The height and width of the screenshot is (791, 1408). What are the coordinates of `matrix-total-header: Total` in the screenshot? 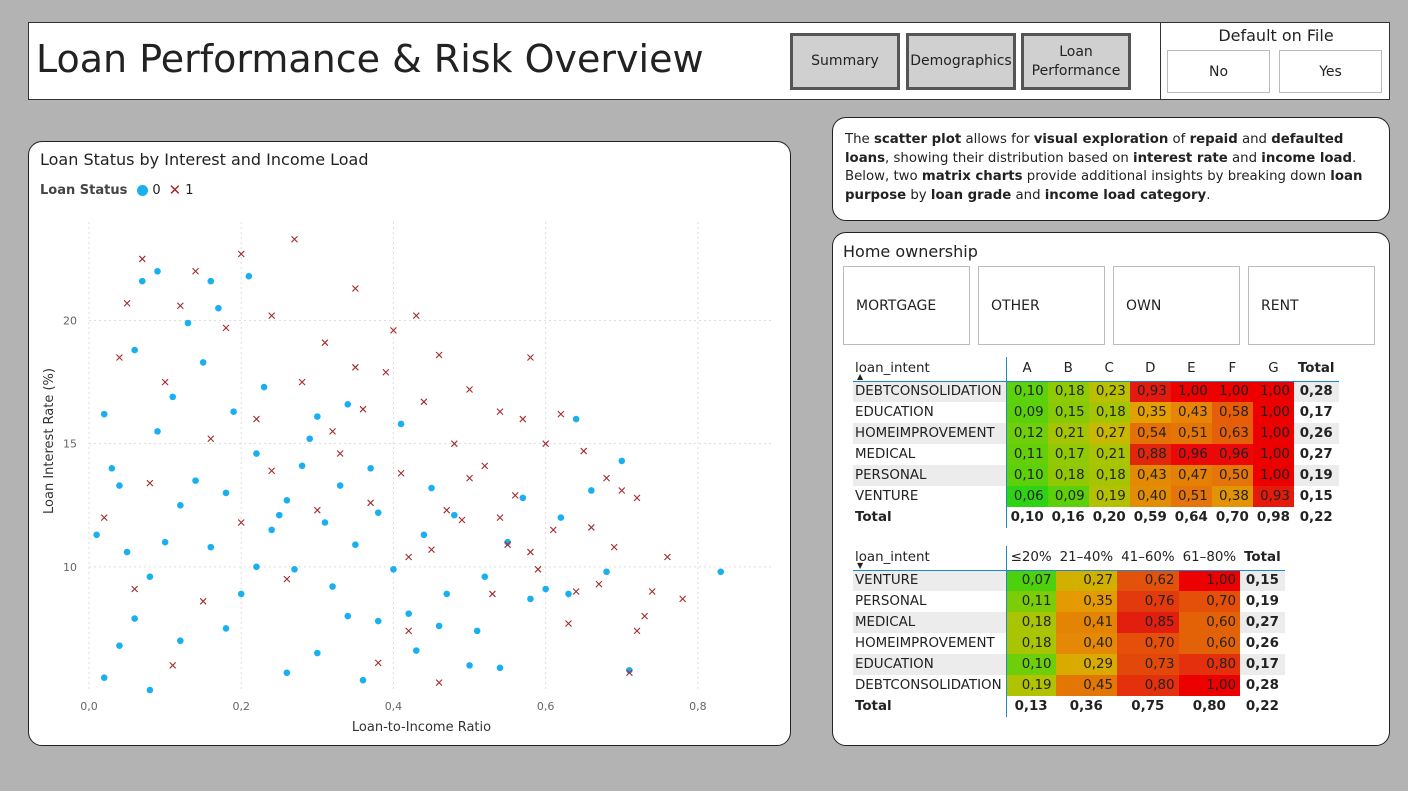 It's located at (1316, 369).